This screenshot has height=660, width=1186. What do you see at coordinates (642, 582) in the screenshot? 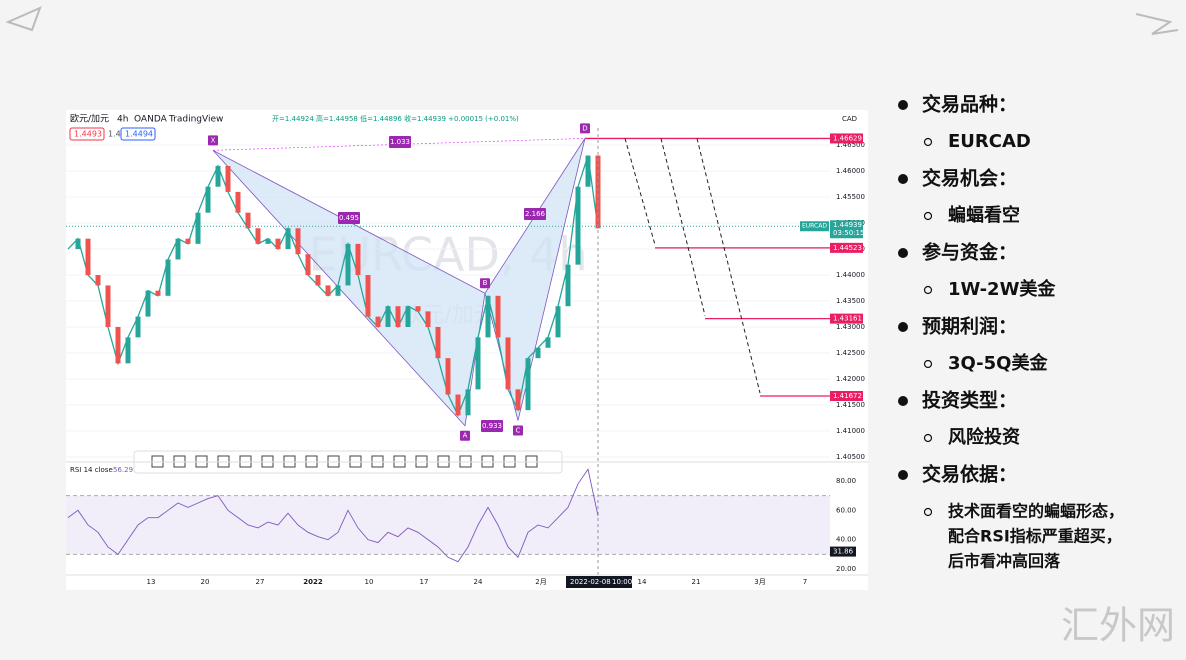
I see `x-tick-label: 14` at bounding box center [642, 582].